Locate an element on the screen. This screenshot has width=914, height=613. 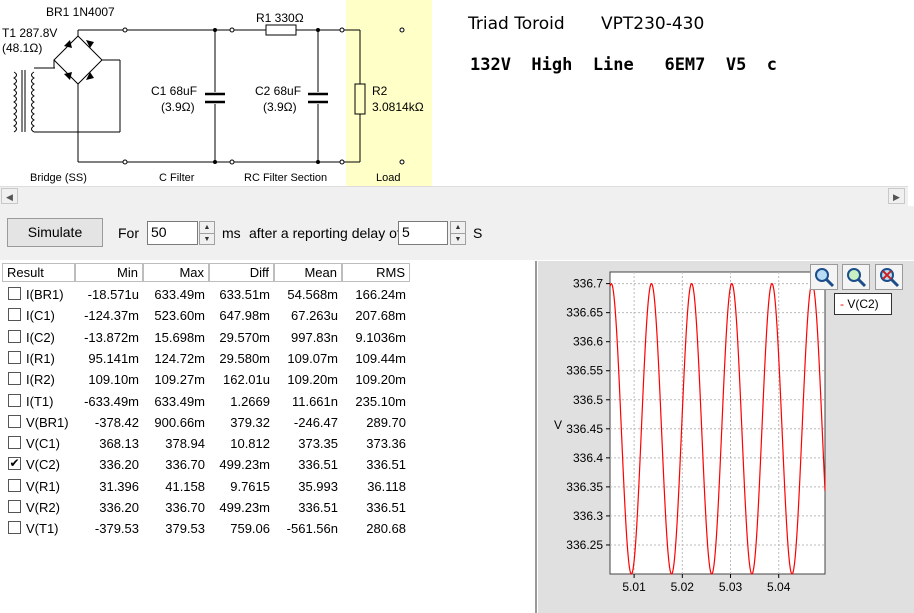
ms-label: ms is located at coordinates (231, 233).